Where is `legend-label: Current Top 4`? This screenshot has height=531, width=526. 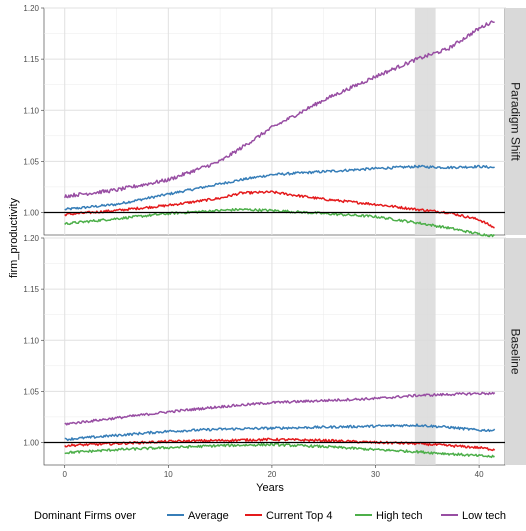 legend-label: Current Top 4 is located at coordinates (299, 516).